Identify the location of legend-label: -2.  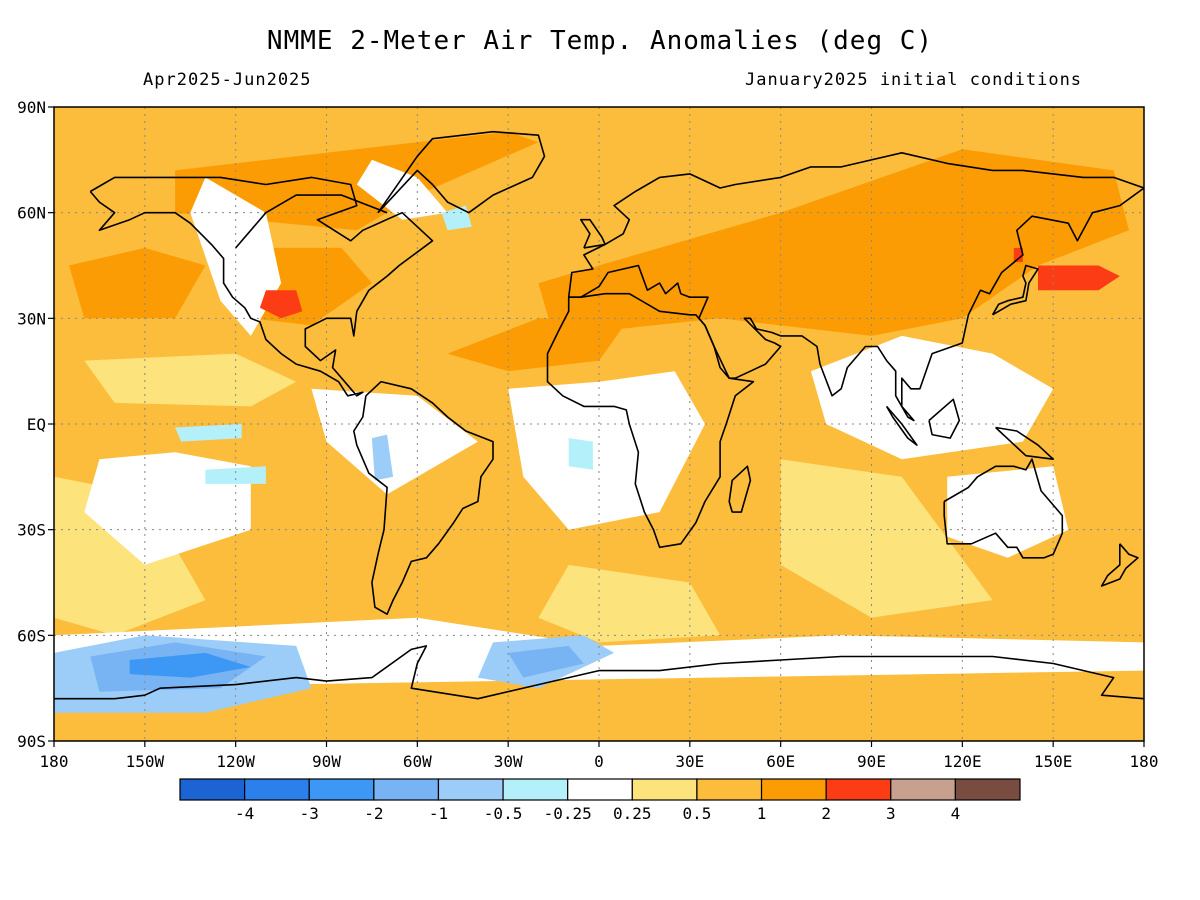
(373, 813).